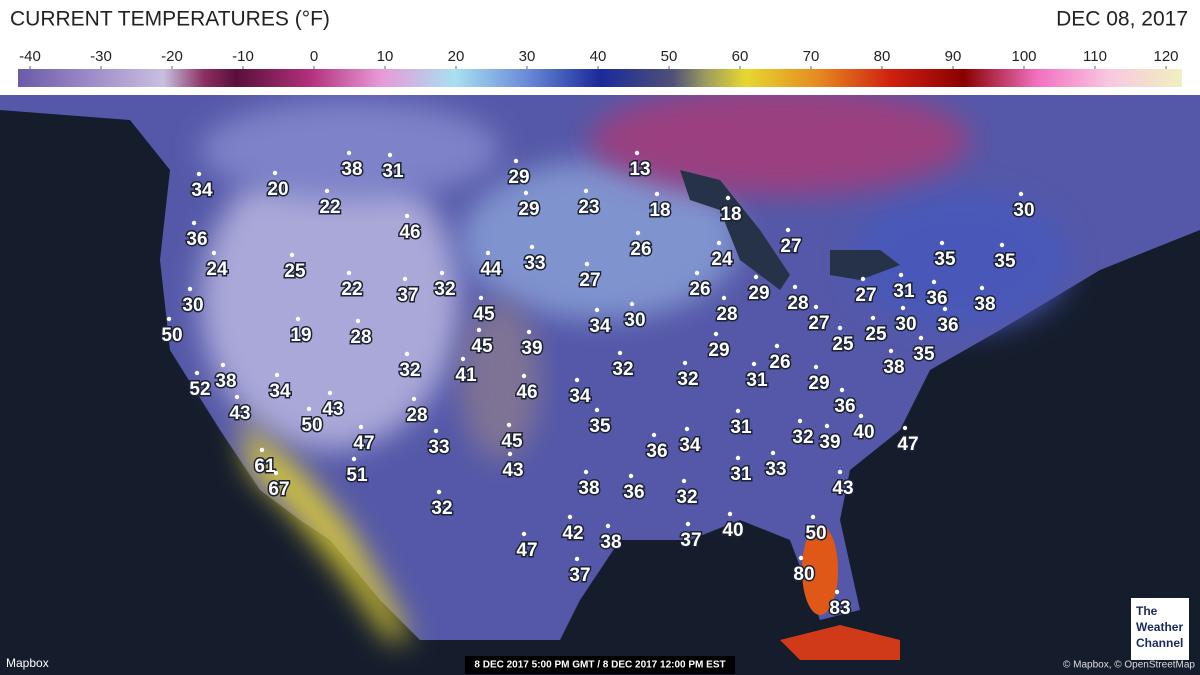  What do you see at coordinates (217, 269) in the screenshot?
I see `temperature: 24` at bounding box center [217, 269].